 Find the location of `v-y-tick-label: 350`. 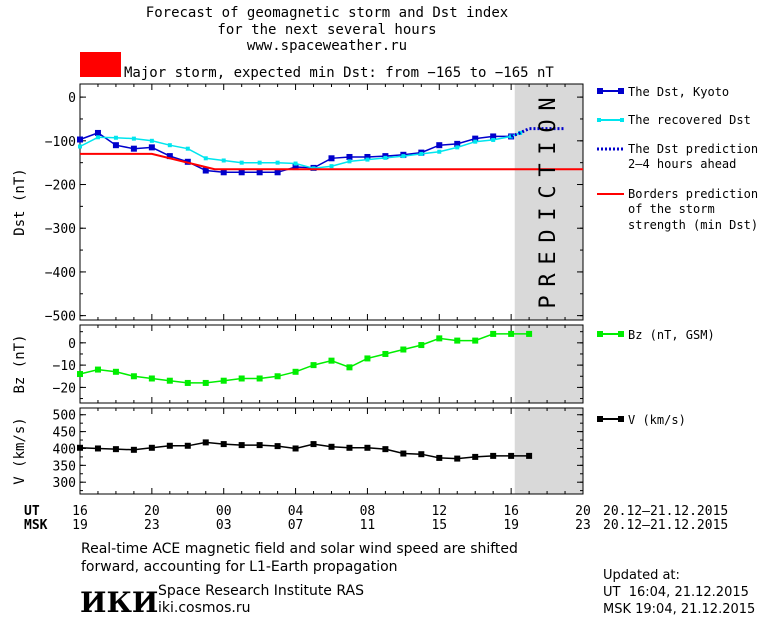

v-y-tick-label: 350 is located at coordinates (64, 466).